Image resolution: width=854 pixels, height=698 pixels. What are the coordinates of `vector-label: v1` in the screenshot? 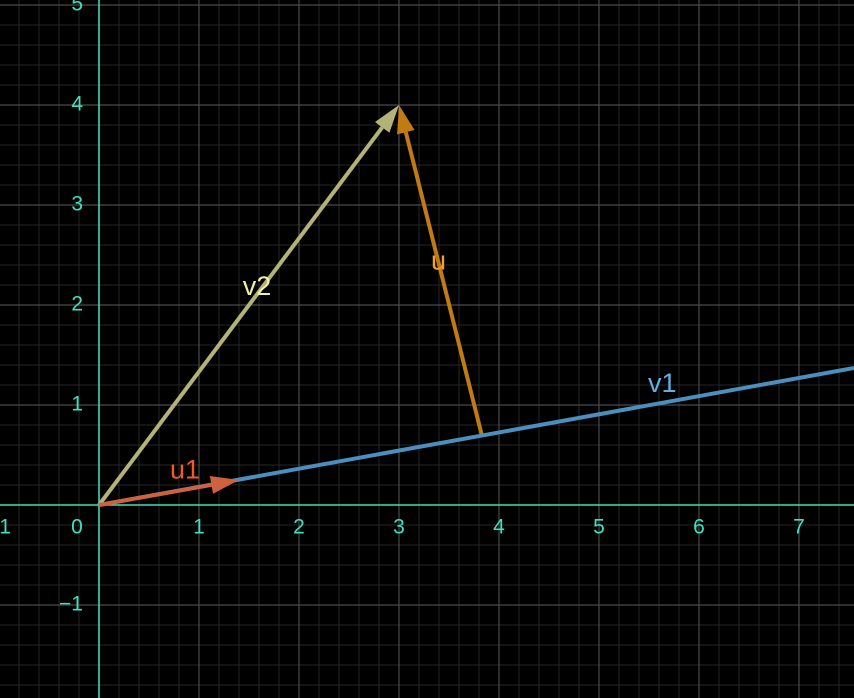 It's located at (662, 383).